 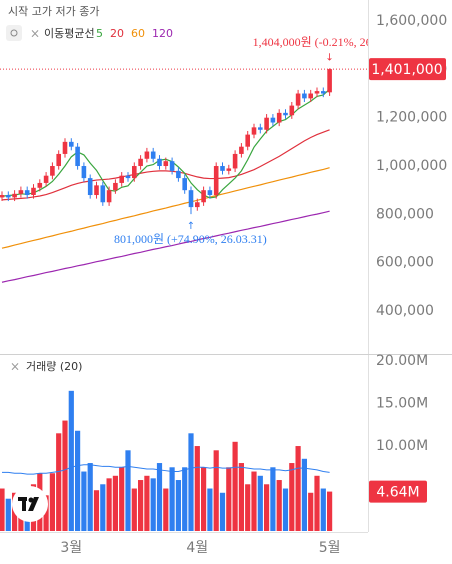 I want to click on y-tick-label: 1,000,000, so click(x=411, y=166).